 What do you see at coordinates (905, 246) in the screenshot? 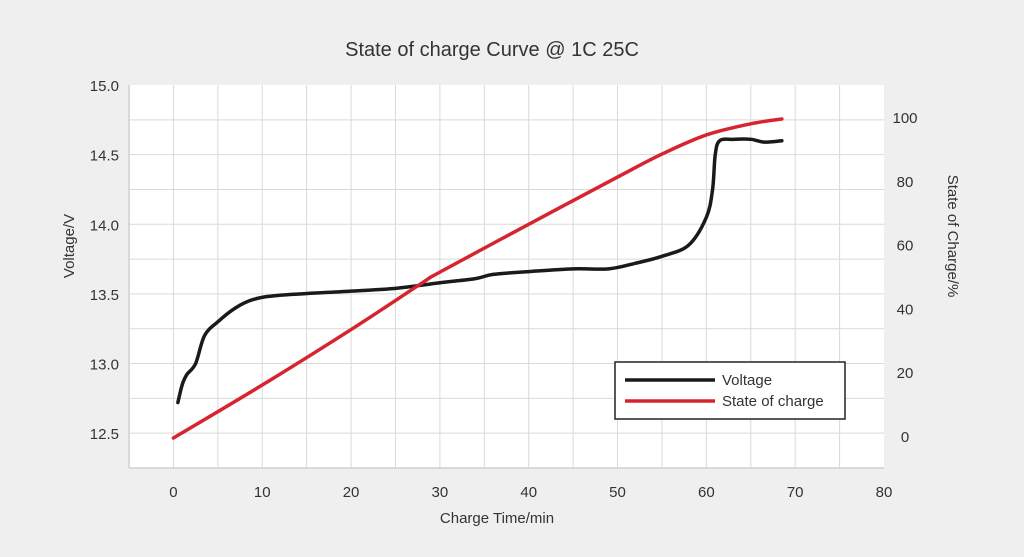
I see `y2-tick-label: 60` at bounding box center [905, 246].